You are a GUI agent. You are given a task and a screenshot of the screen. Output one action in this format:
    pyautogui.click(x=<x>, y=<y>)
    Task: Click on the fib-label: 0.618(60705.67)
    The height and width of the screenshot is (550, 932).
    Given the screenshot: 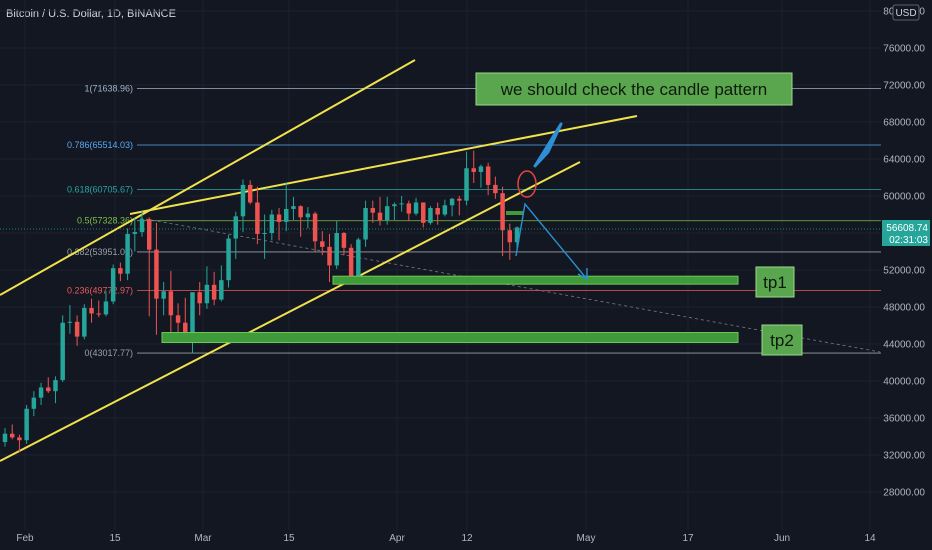 What is the action you would take?
    pyautogui.click(x=100, y=189)
    